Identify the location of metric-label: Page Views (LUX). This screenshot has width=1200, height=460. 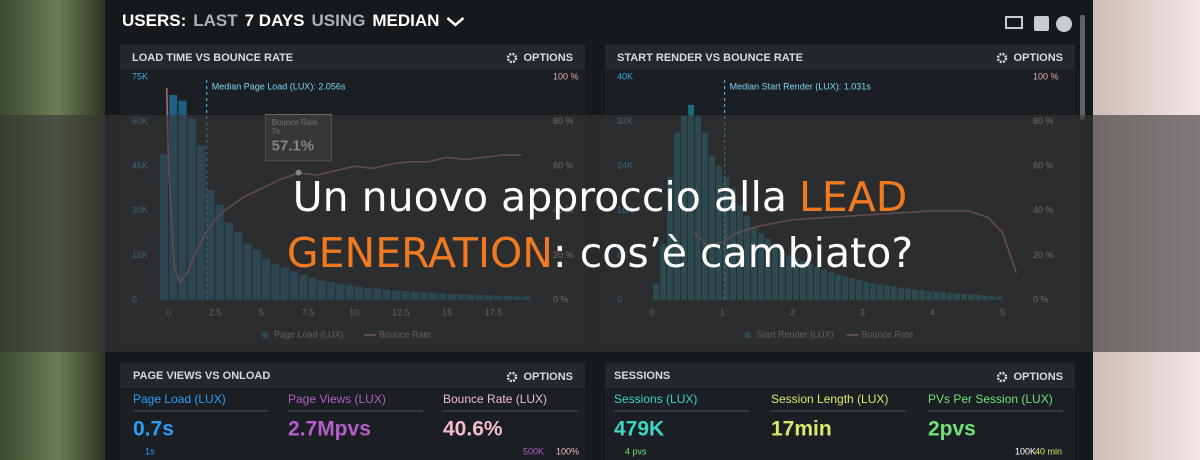
(337, 399).